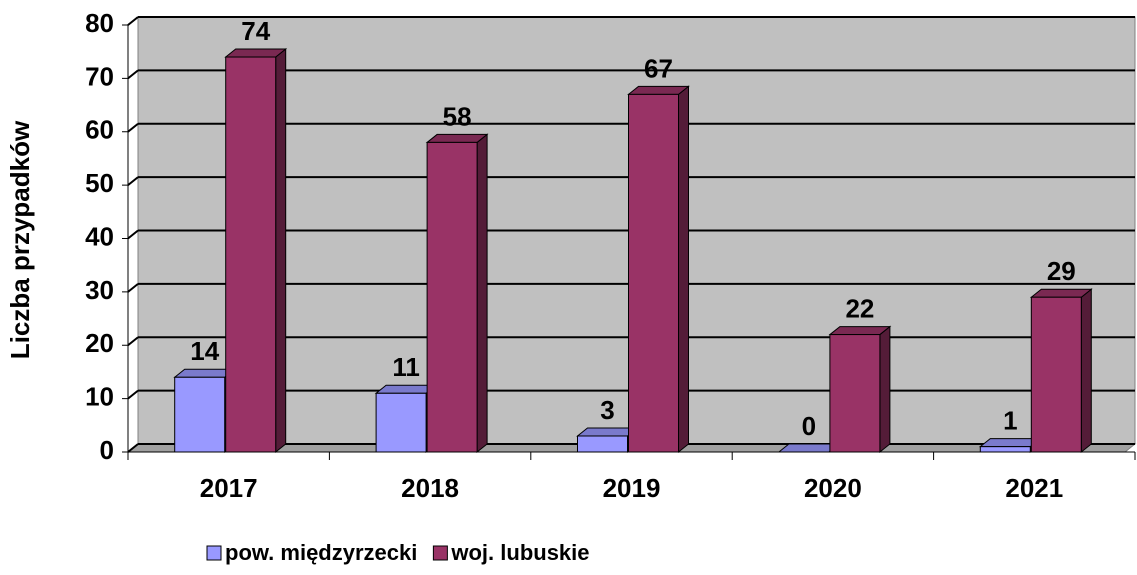 The image size is (1137, 575). What do you see at coordinates (255, 31) in the screenshot?
I see `data-label: 74` at bounding box center [255, 31].